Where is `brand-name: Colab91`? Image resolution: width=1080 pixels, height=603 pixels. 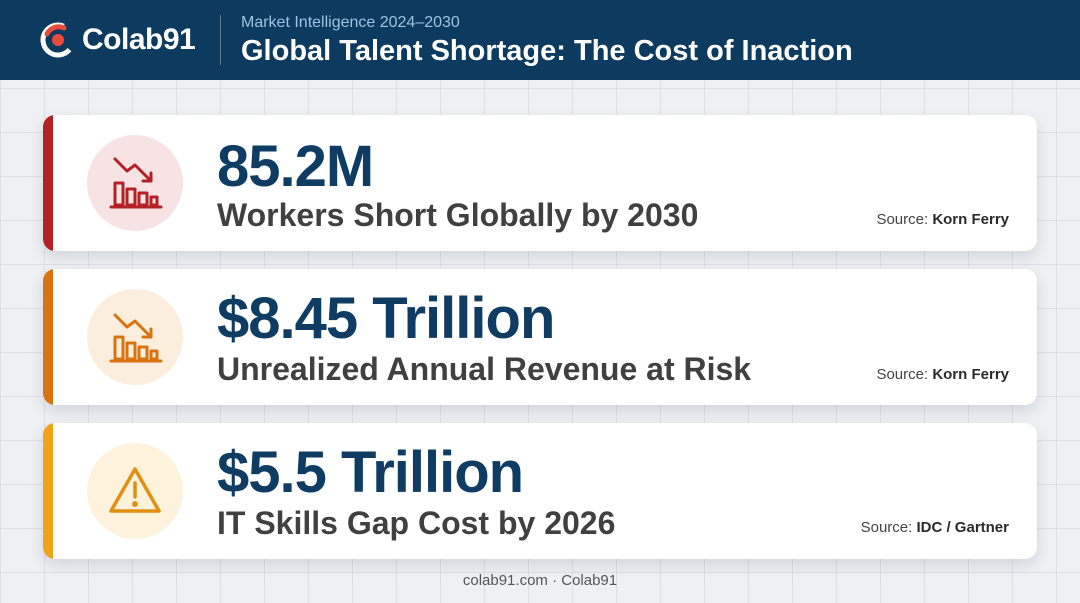
brand-name: Colab91 is located at coordinates (139, 39).